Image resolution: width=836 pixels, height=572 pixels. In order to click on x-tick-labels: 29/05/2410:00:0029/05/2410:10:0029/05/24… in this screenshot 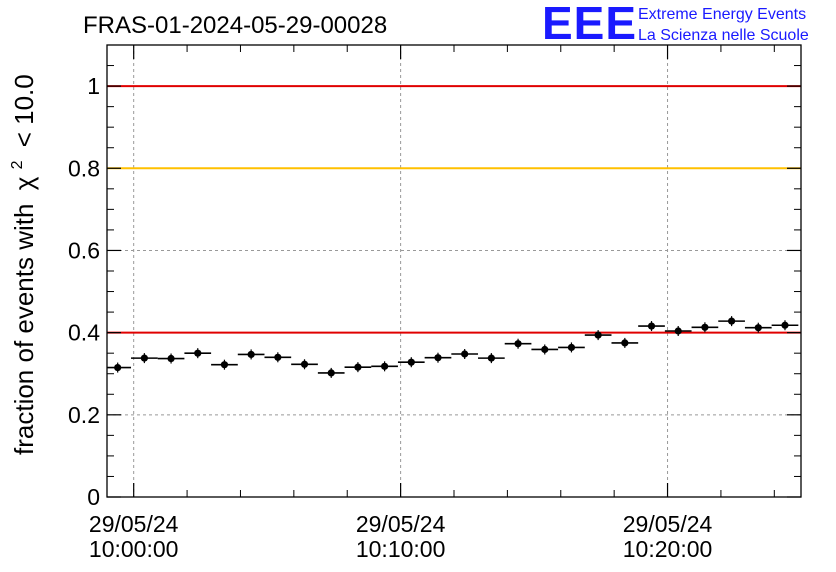, I will do `click(401, 536)`.